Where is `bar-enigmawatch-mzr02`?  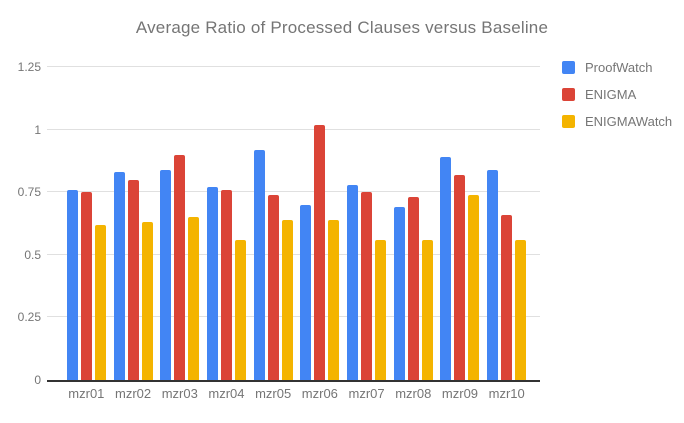 bar-enigmawatch-mzr02 is located at coordinates (147, 301).